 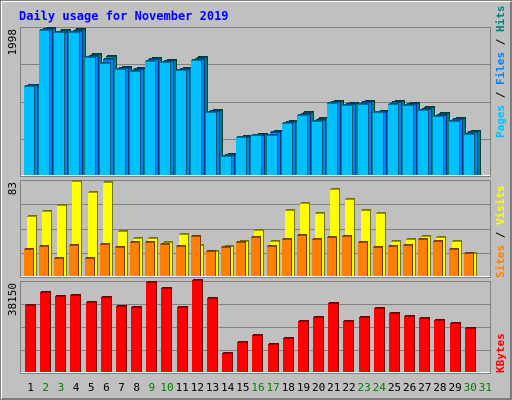 I want to click on x-tick-label-day-21: 21, so click(x=333, y=387).